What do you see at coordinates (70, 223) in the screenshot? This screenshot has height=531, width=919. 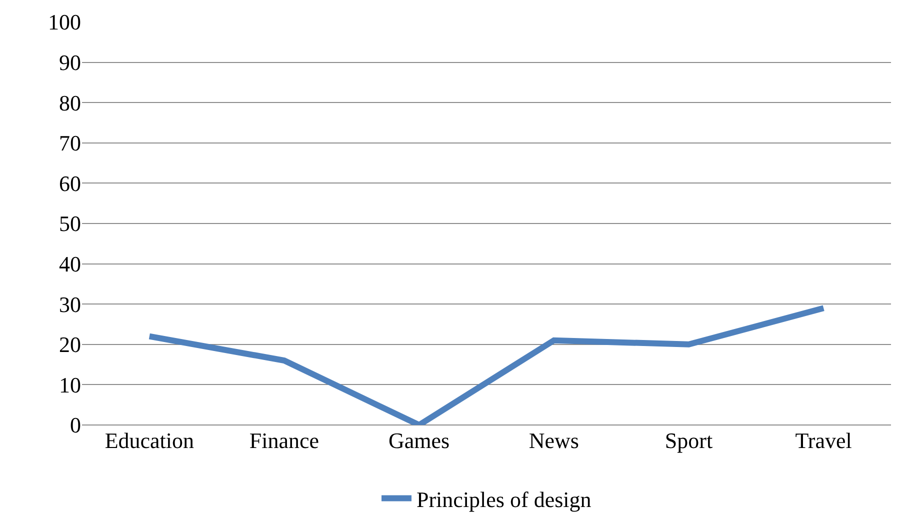 I see `y-tick-label: 50` at bounding box center [70, 223].